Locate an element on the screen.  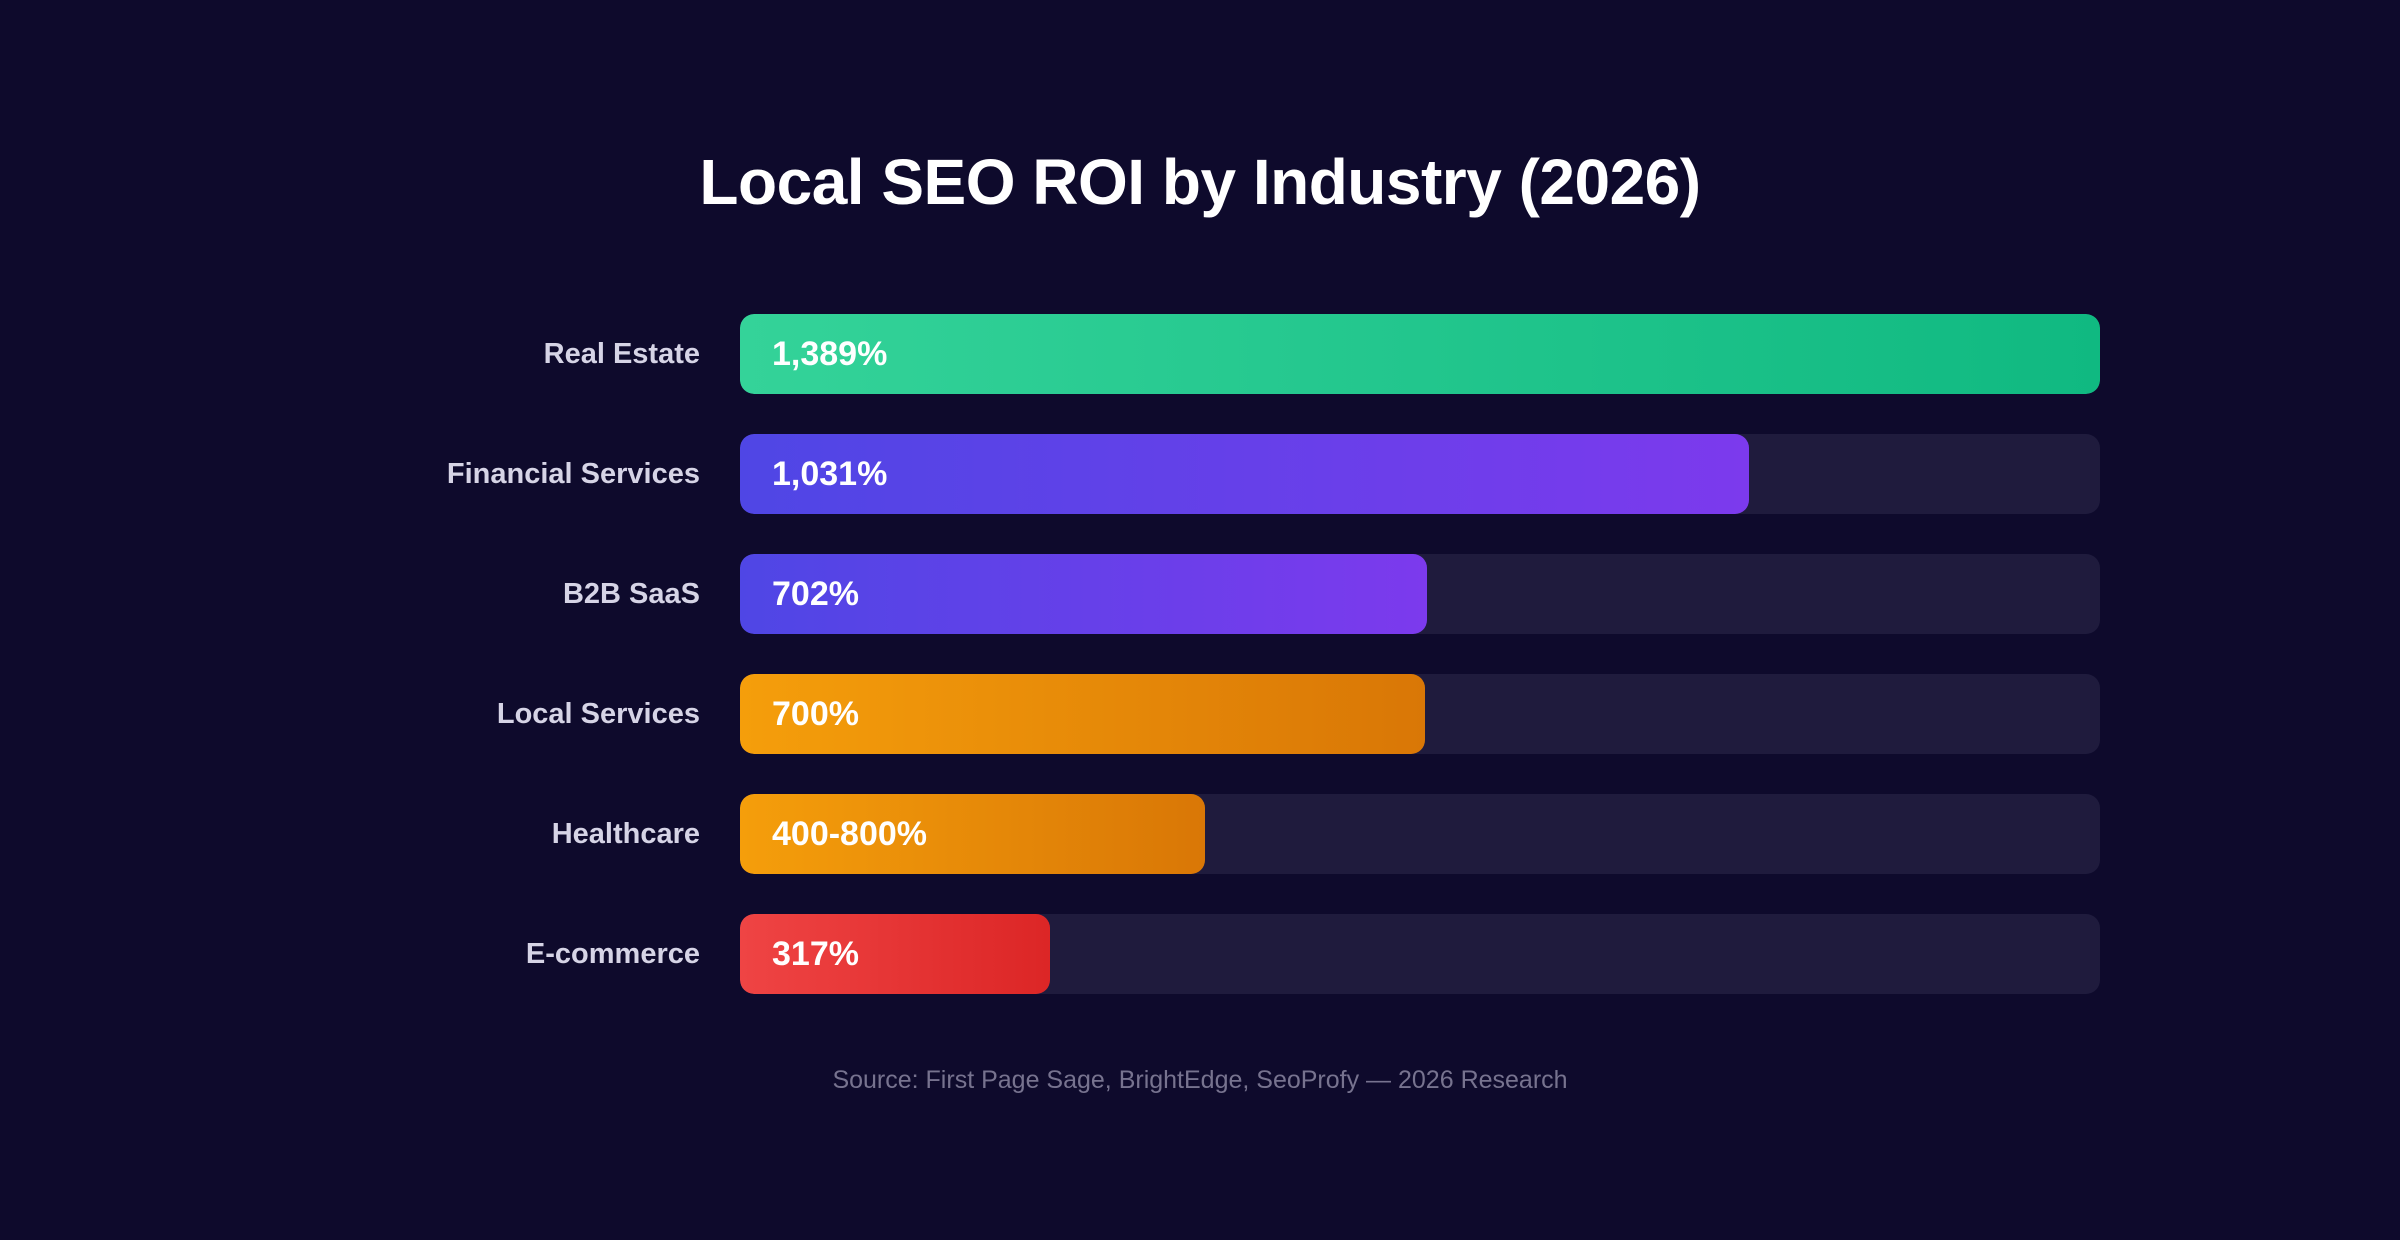
bar-track: 400-800% is located at coordinates (1420, 834).